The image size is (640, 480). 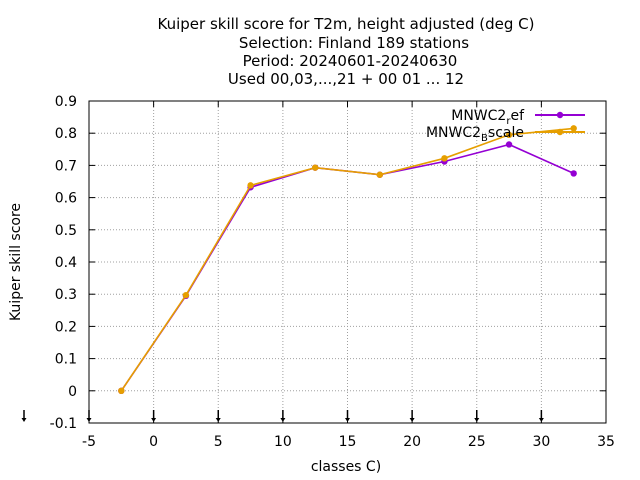 I want to click on title-line-4: Used 00,03,...,21 + 00 01 ... 12, so click(x=346, y=79).